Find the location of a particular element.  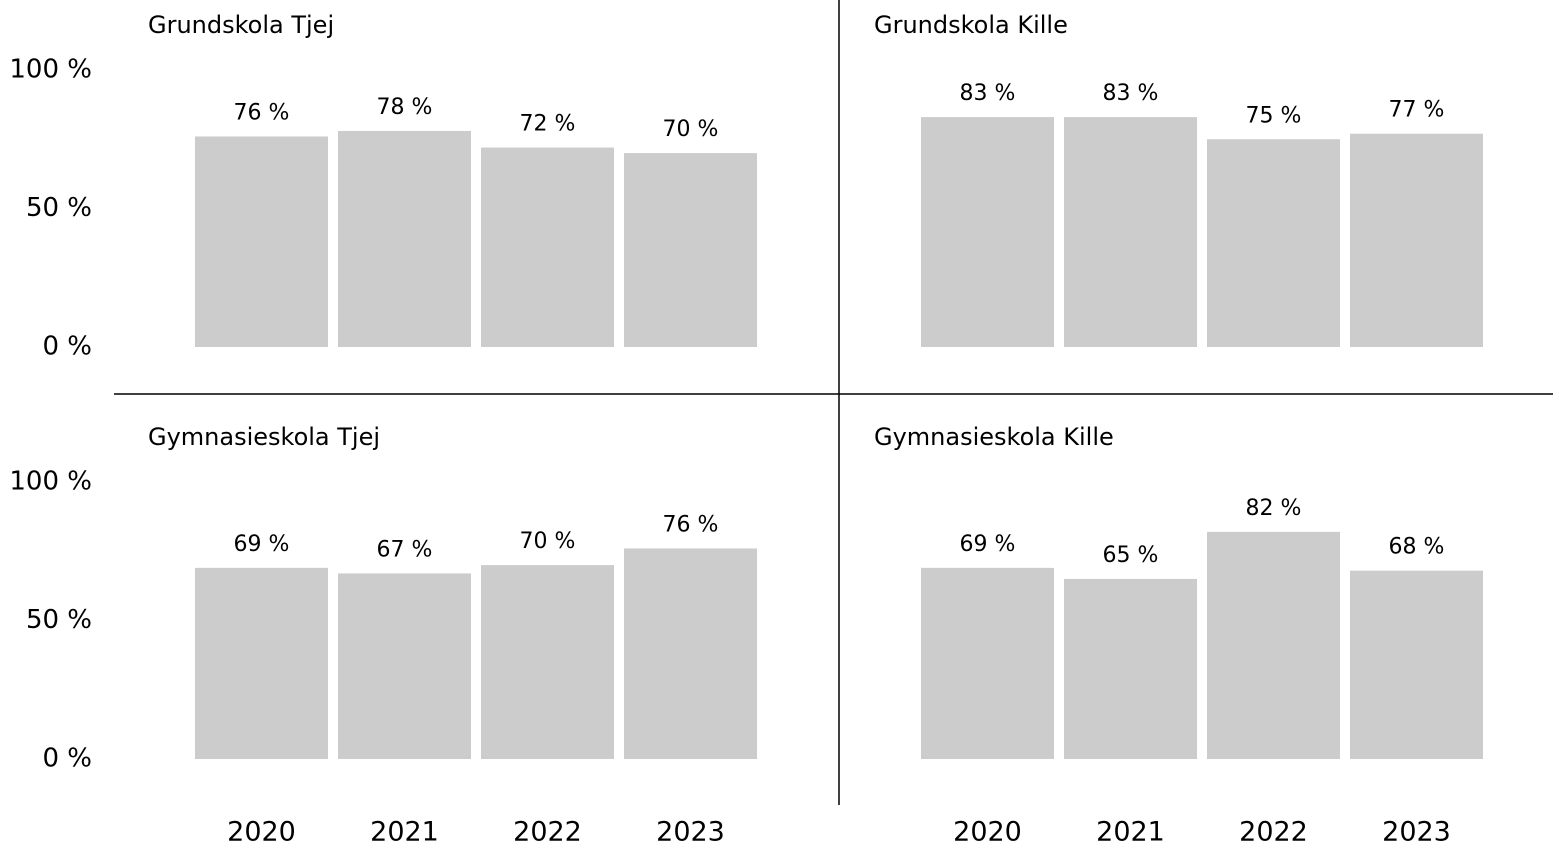

value-label: 82 % is located at coordinates (1274, 508).